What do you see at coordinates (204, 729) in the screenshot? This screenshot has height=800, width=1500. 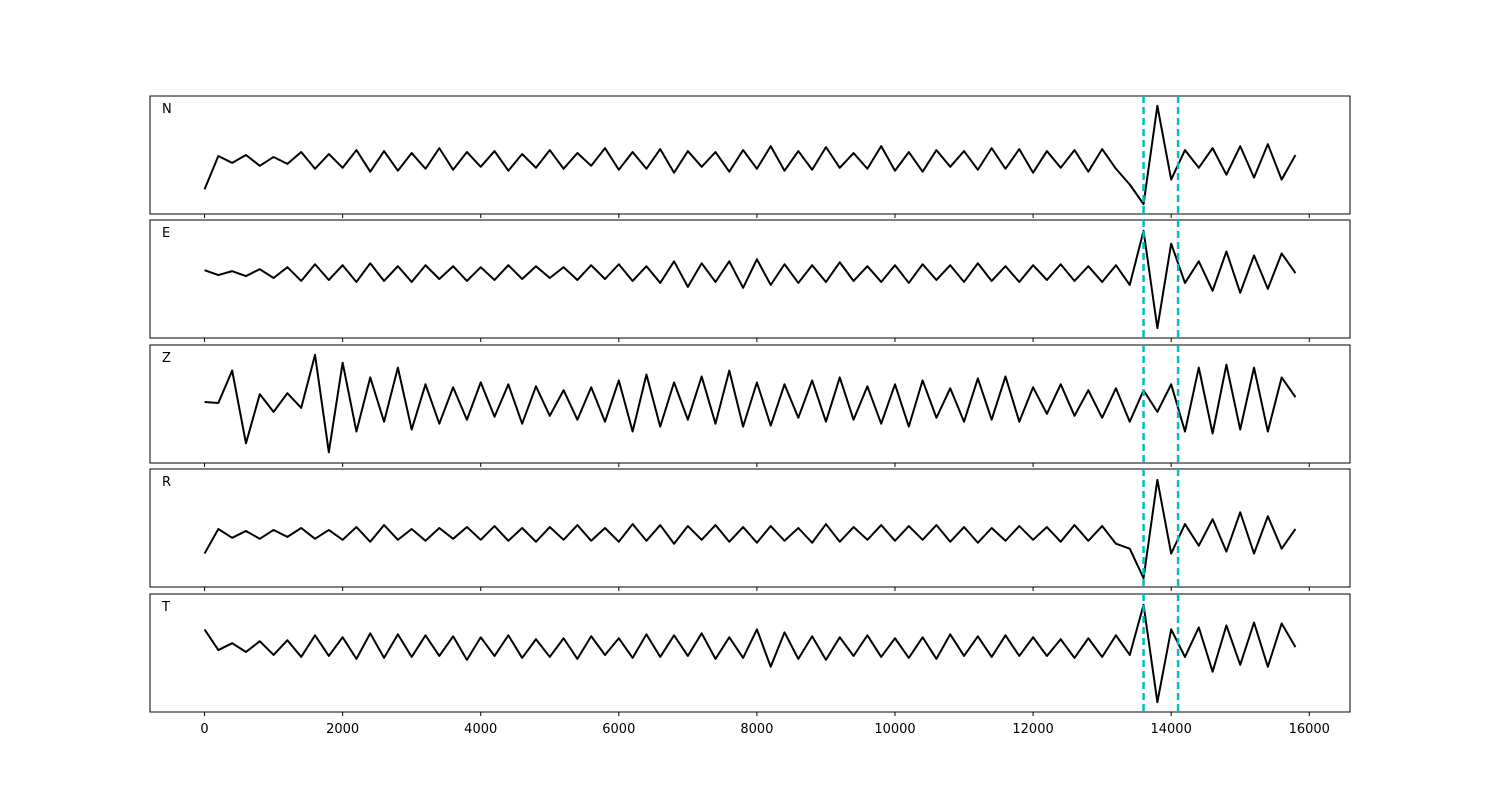 I see `x-tick-label: 0` at bounding box center [204, 729].